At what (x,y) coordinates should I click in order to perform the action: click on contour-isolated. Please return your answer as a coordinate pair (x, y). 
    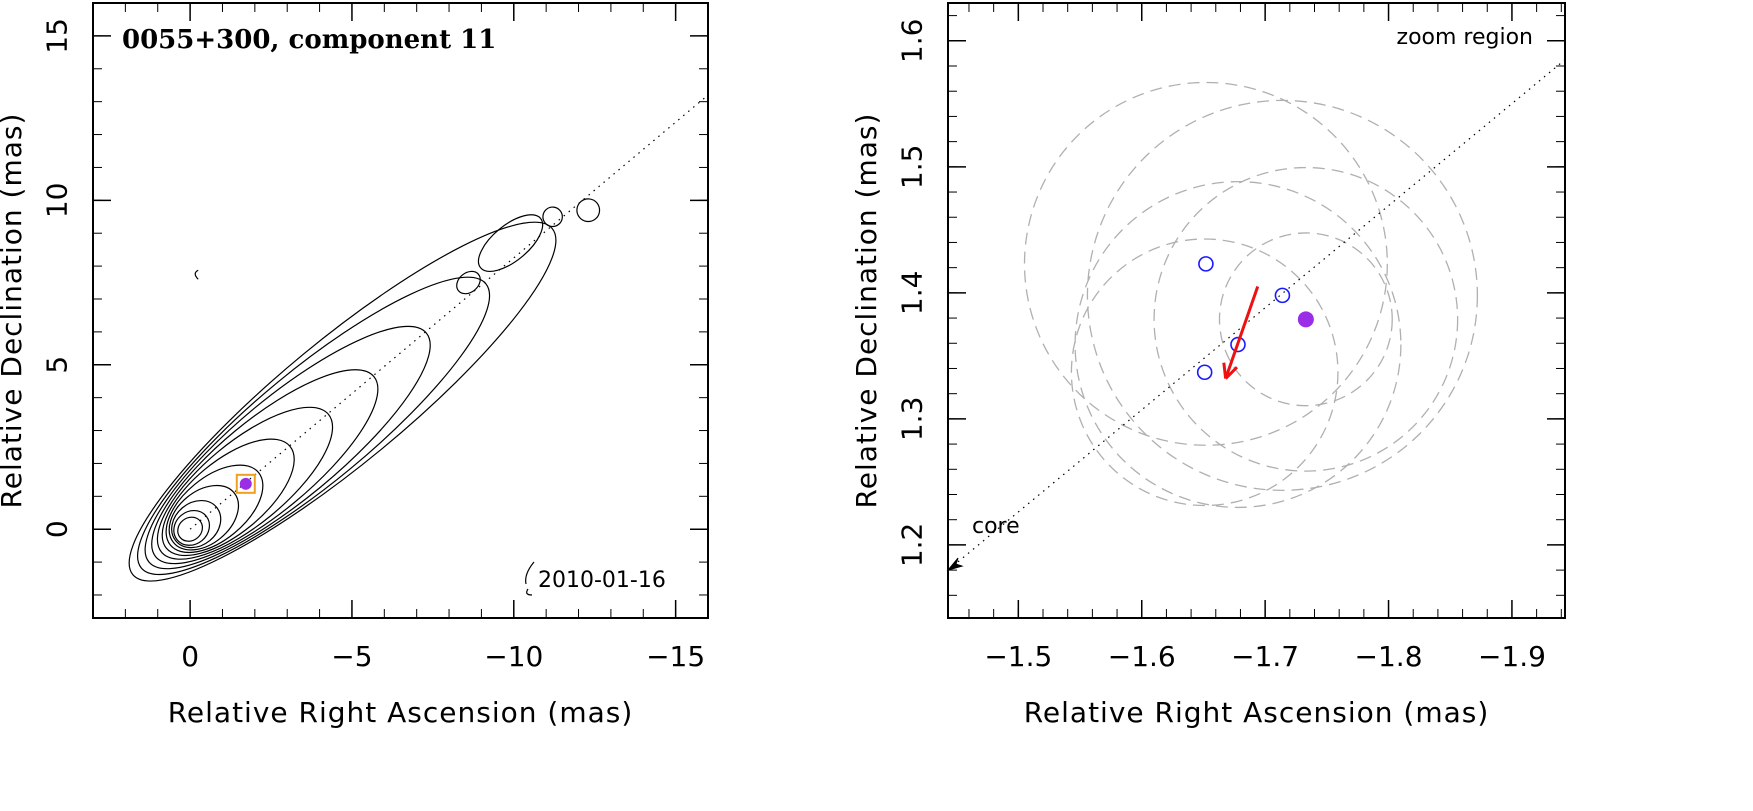
    Looking at the image, I should click on (196, 274).